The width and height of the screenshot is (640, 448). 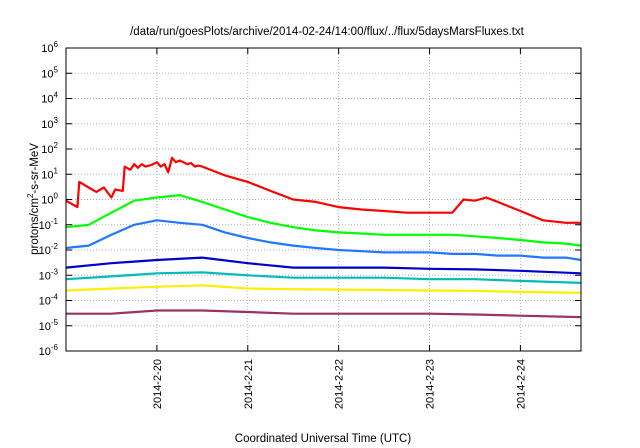 What do you see at coordinates (49, 325) in the screenshot?
I see `y-tick-label: 10⁻⁵` at bounding box center [49, 325].